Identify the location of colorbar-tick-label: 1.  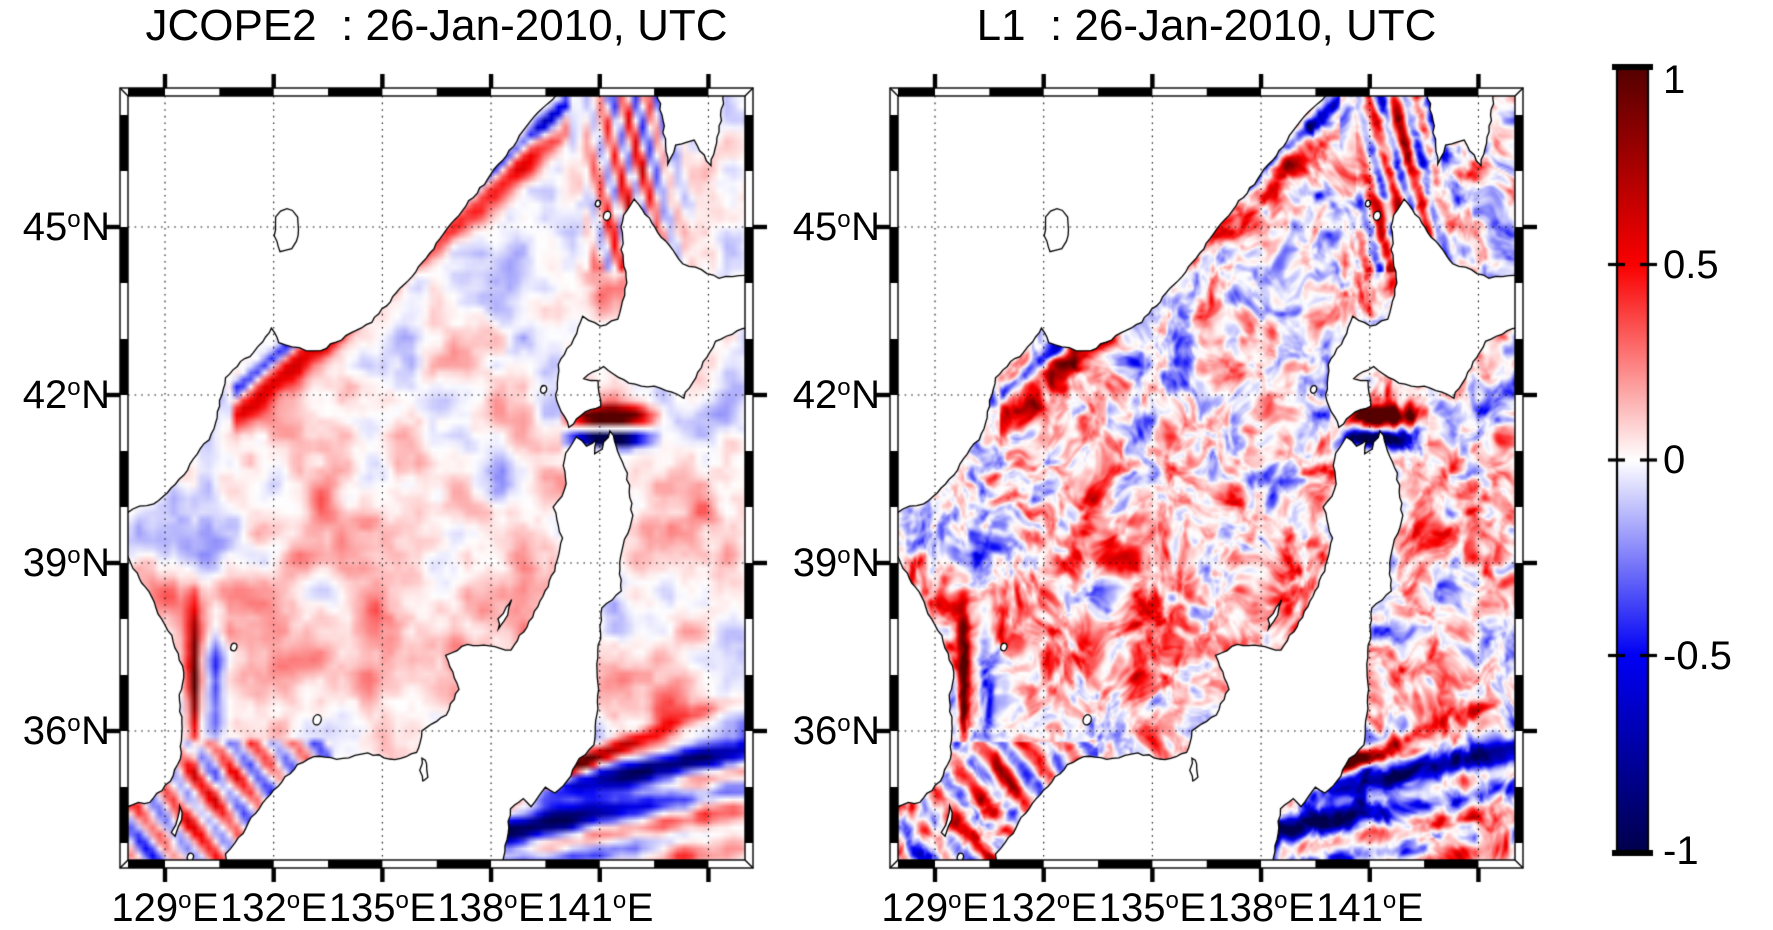
(1674, 80).